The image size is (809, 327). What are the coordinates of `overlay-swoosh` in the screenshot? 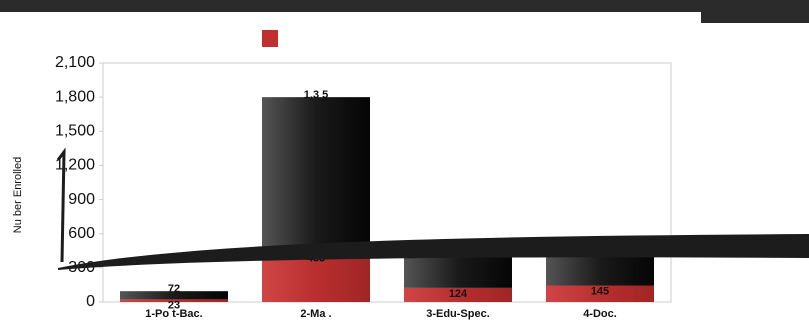 It's located at (433, 252).